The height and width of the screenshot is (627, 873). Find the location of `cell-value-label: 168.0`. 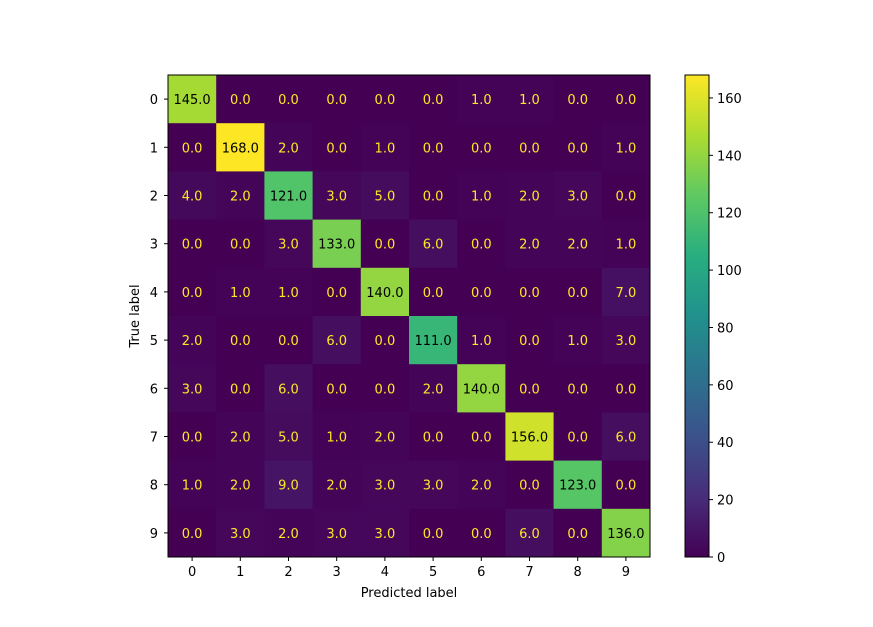

cell-value-label: 168.0 is located at coordinates (240, 148).